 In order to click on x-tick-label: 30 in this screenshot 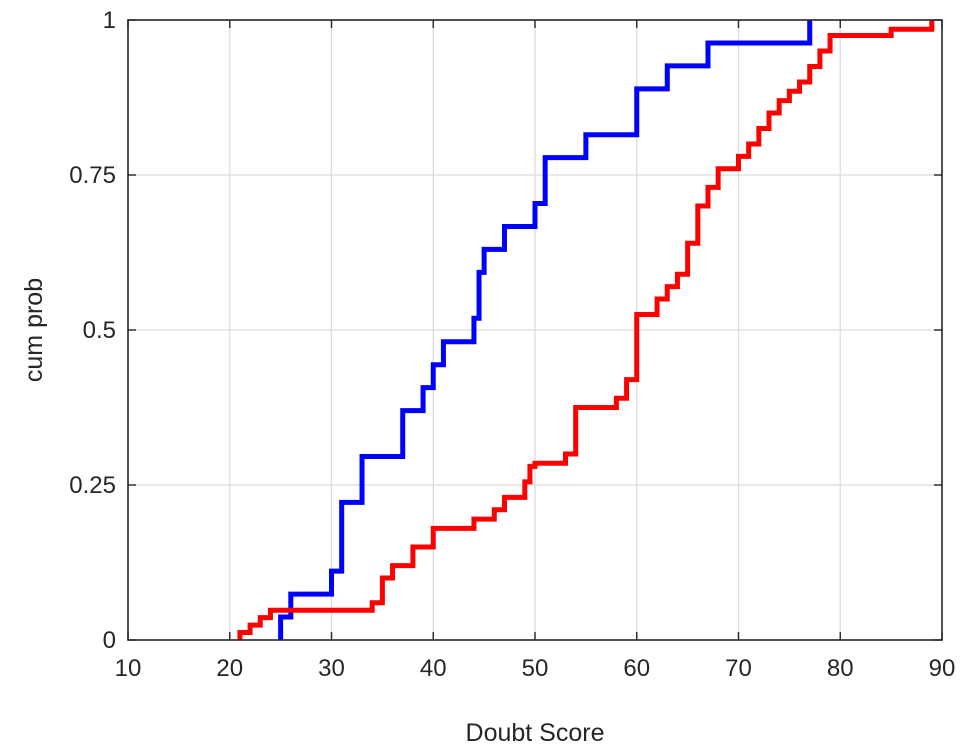, I will do `click(331, 668)`.